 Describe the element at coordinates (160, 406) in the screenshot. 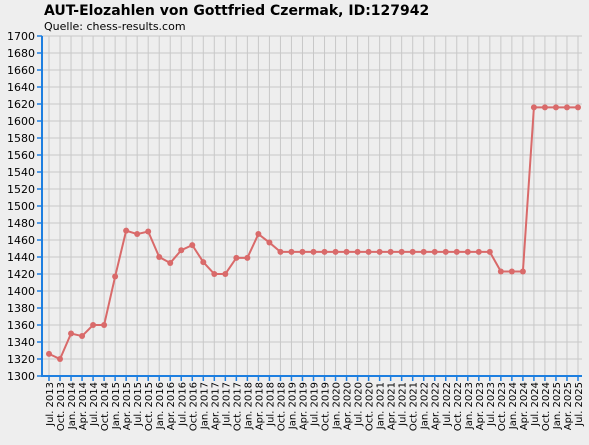

I see `x-tick-label: Jan. 2016` at that location.